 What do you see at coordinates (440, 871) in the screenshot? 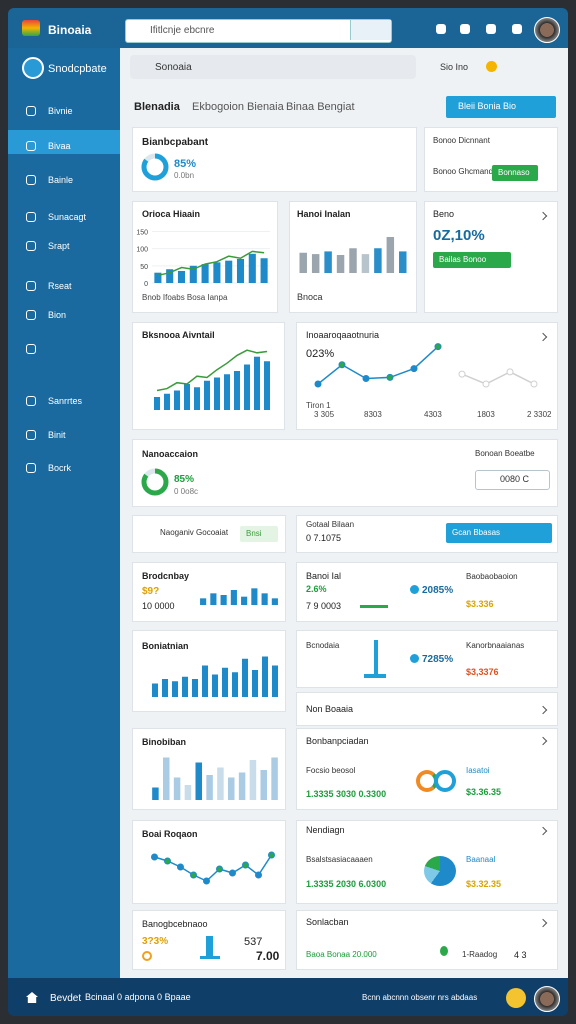
I see `pie-icon` at bounding box center [440, 871].